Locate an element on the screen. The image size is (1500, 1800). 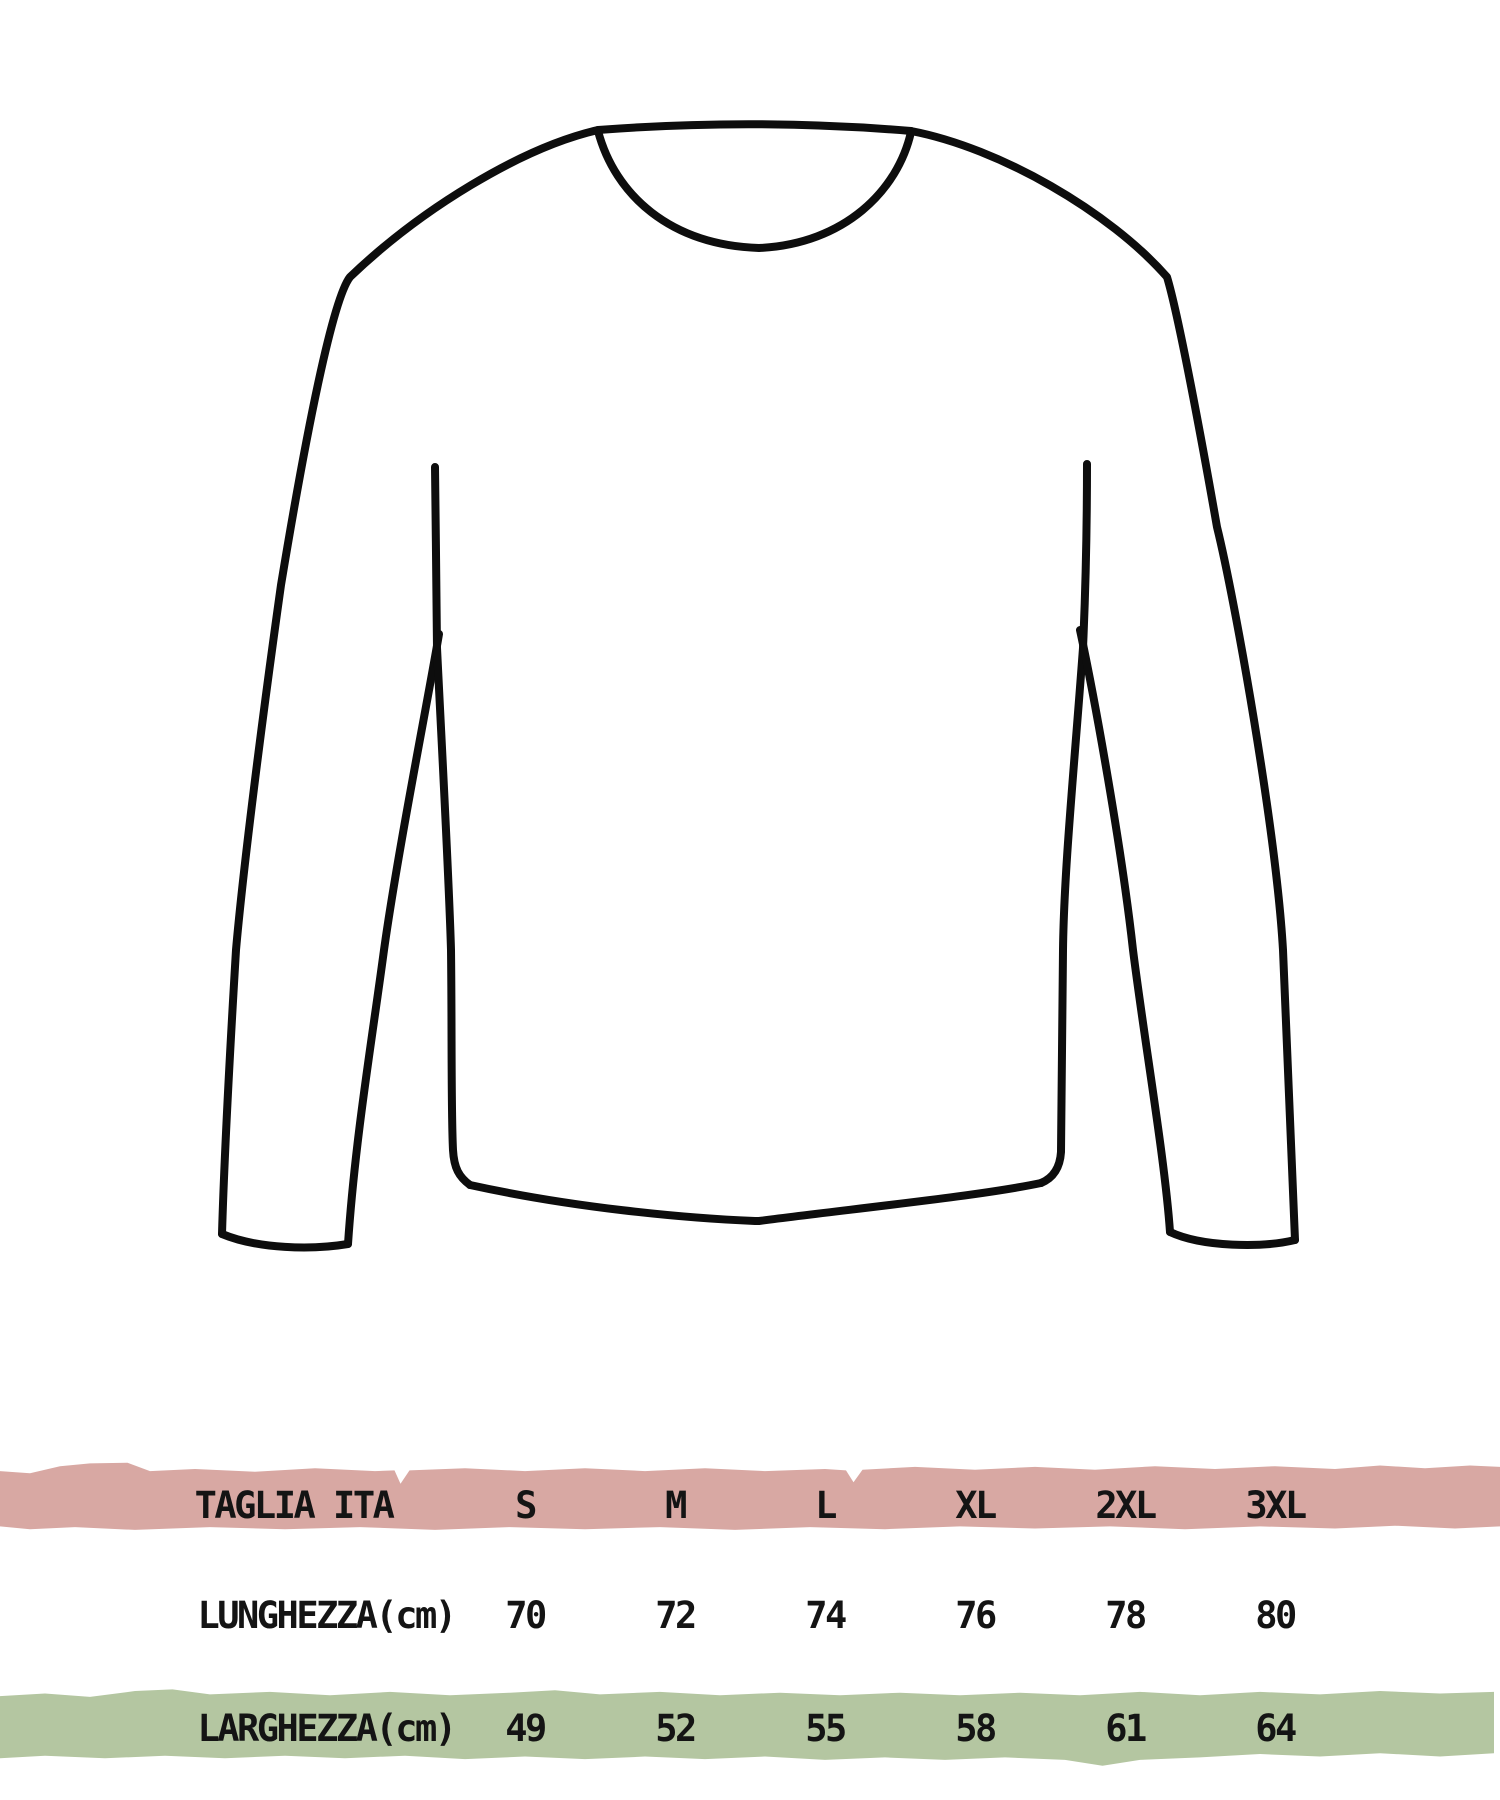
size-col-m: M is located at coordinates (676, 1505).